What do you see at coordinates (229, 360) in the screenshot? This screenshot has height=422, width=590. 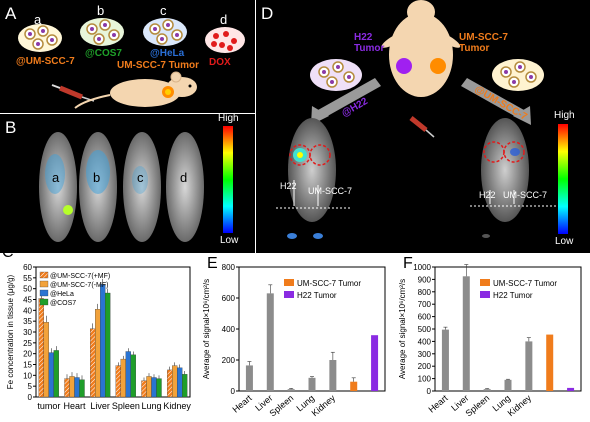 I see `y-tick-label: 200` at bounding box center [229, 360].